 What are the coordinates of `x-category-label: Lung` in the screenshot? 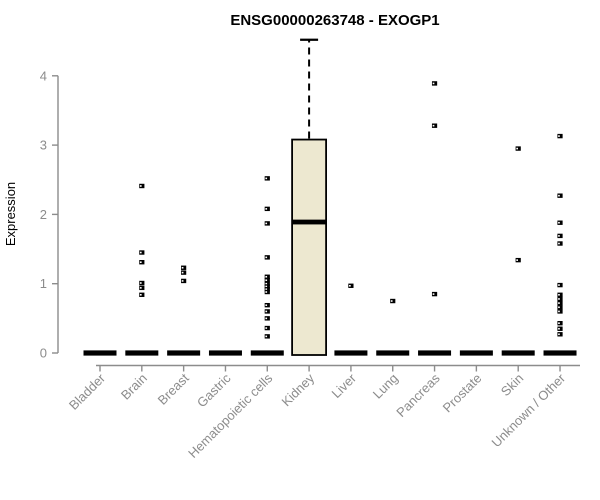 It's located at (385, 386).